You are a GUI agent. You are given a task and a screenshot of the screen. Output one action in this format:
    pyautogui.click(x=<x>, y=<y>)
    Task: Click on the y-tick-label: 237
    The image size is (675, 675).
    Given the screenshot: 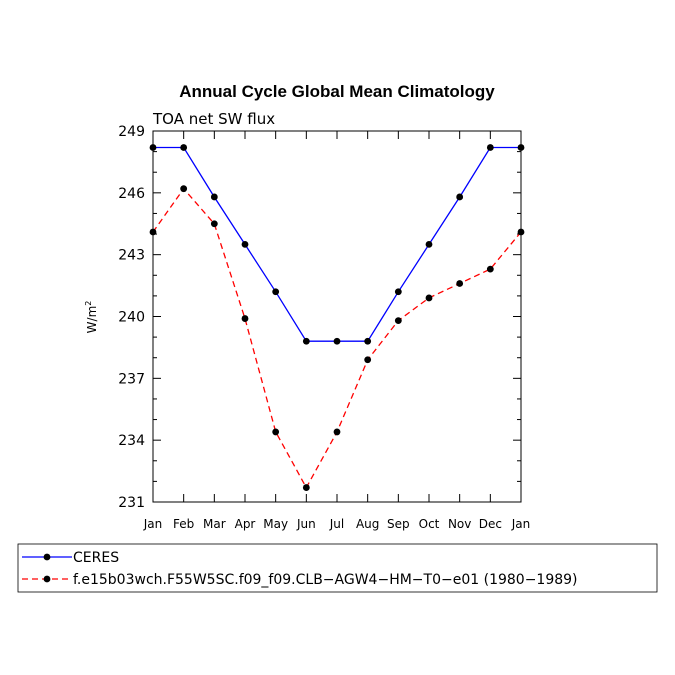 What is the action you would take?
    pyautogui.click(x=131, y=379)
    